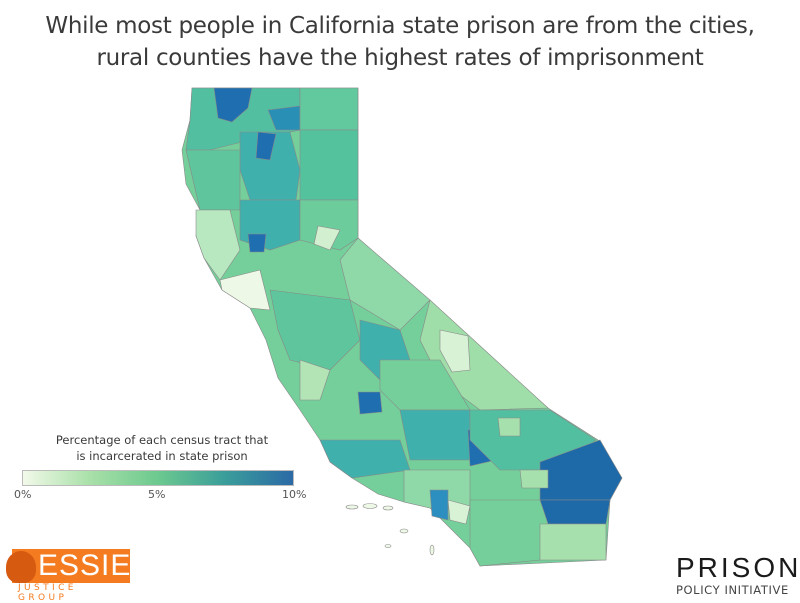  What do you see at coordinates (47, 593) in the screenshot?
I see `essie-logo-subtitle: JUSTICE GROUP` at bounding box center [47, 593].